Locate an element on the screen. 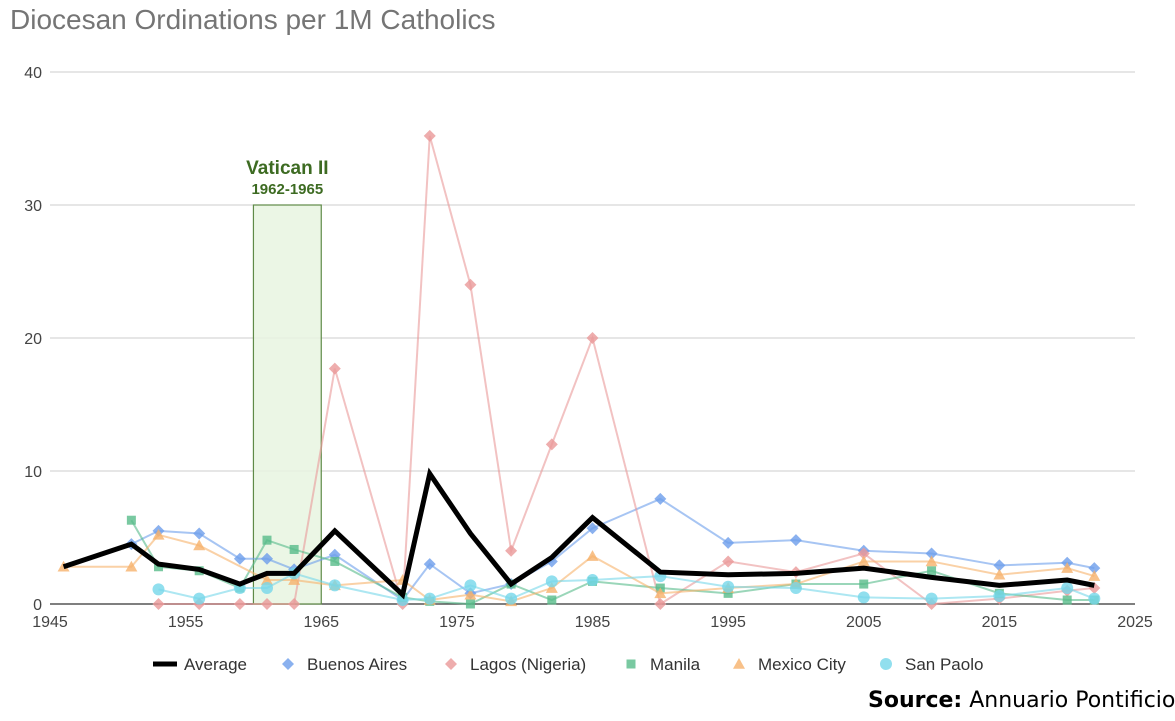 Image resolution: width=1175 pixels, height=721 pixels. x-tick-label: 1965 is located at coordinates (321, 622).